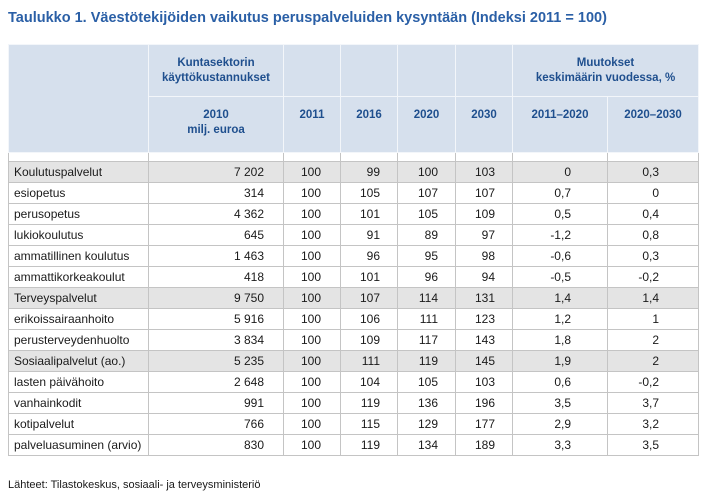  I want to click on cost-2010-cell: 766, so click(216, 424).